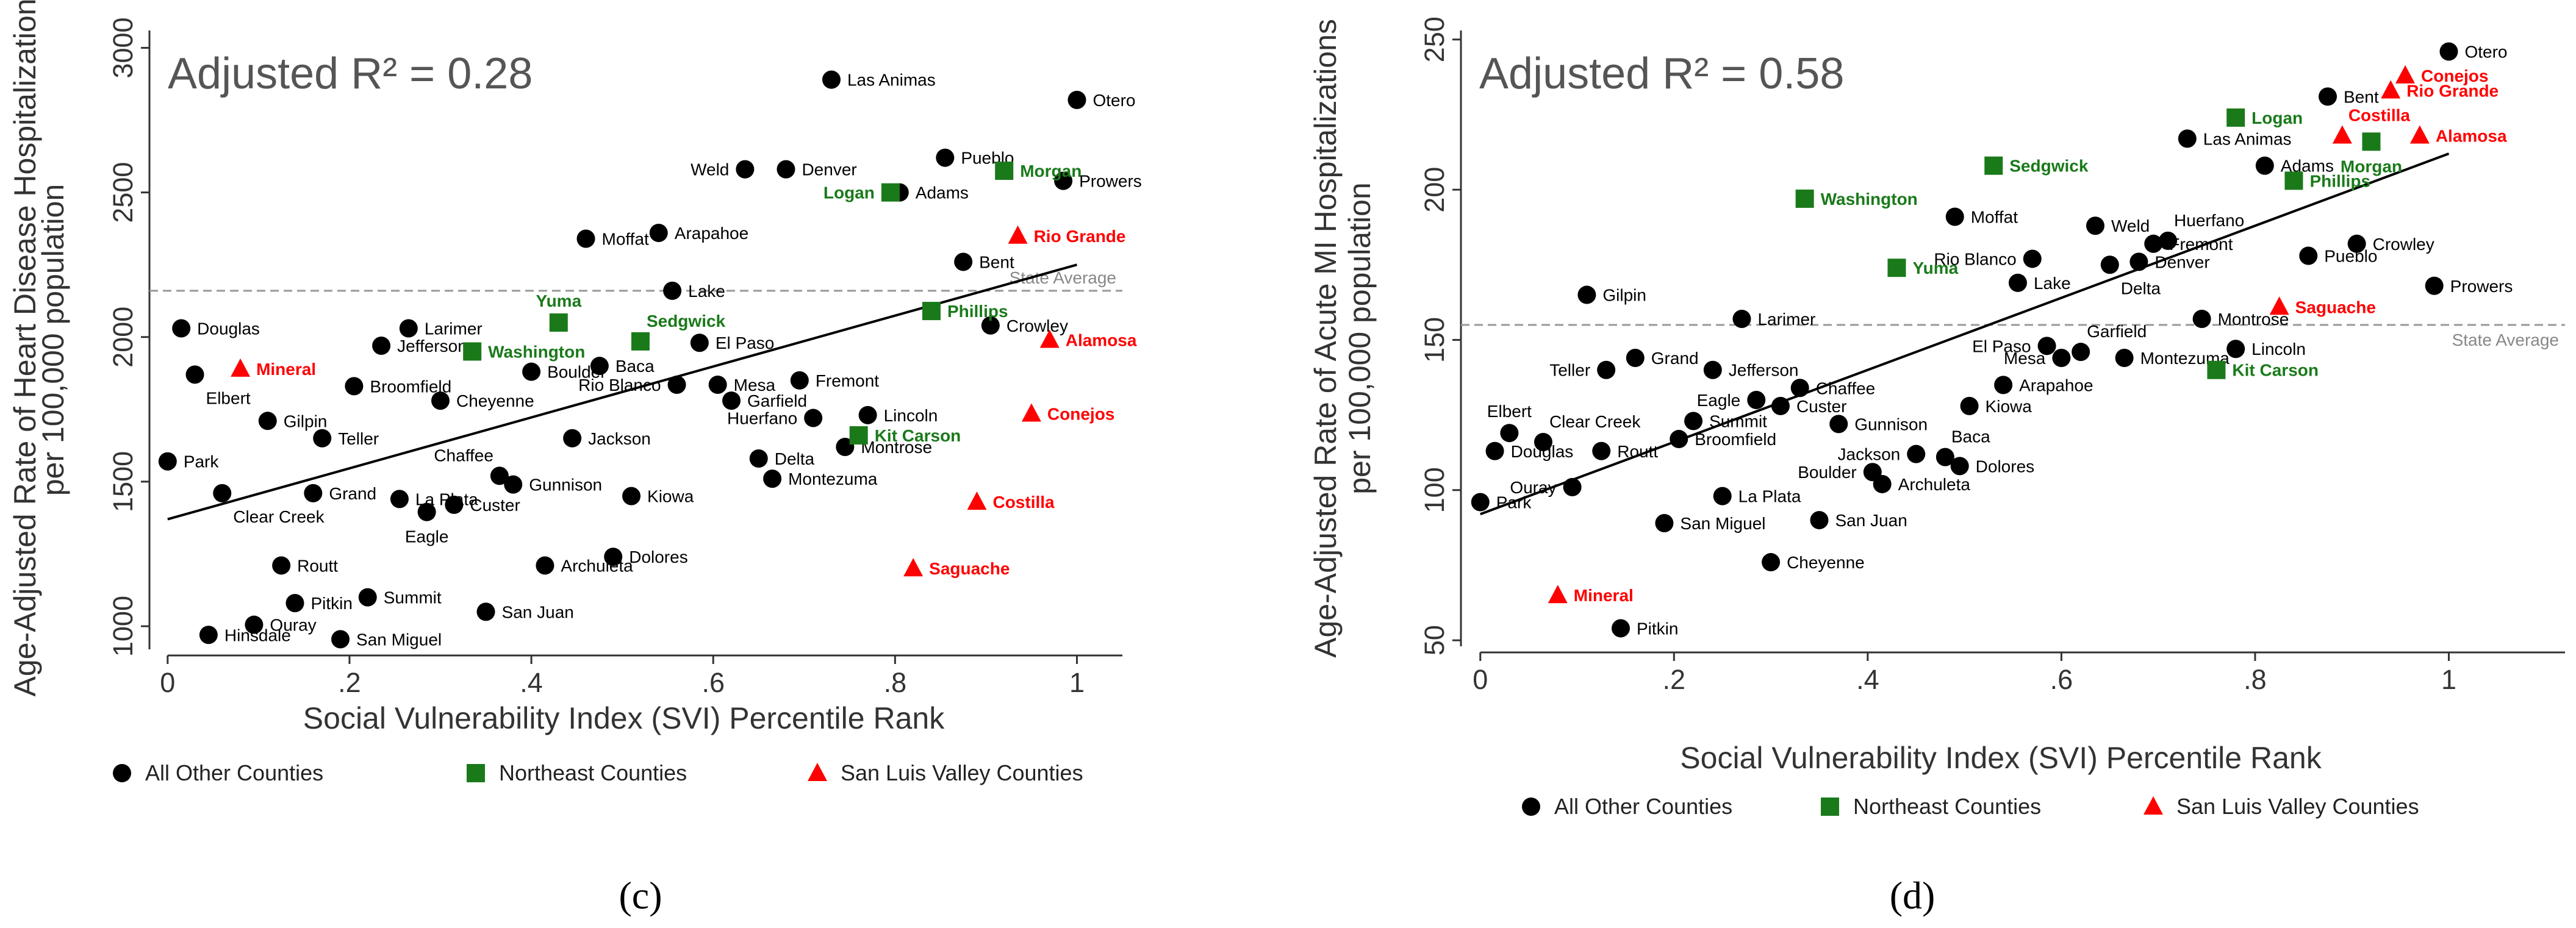 The height and width of the screenshot is (928, 2576). Describe the element at coordinates (1662, 74) in the screenshot. I see `panel-d-r2-annotation: Adjusted R² = 0.58` at that location.